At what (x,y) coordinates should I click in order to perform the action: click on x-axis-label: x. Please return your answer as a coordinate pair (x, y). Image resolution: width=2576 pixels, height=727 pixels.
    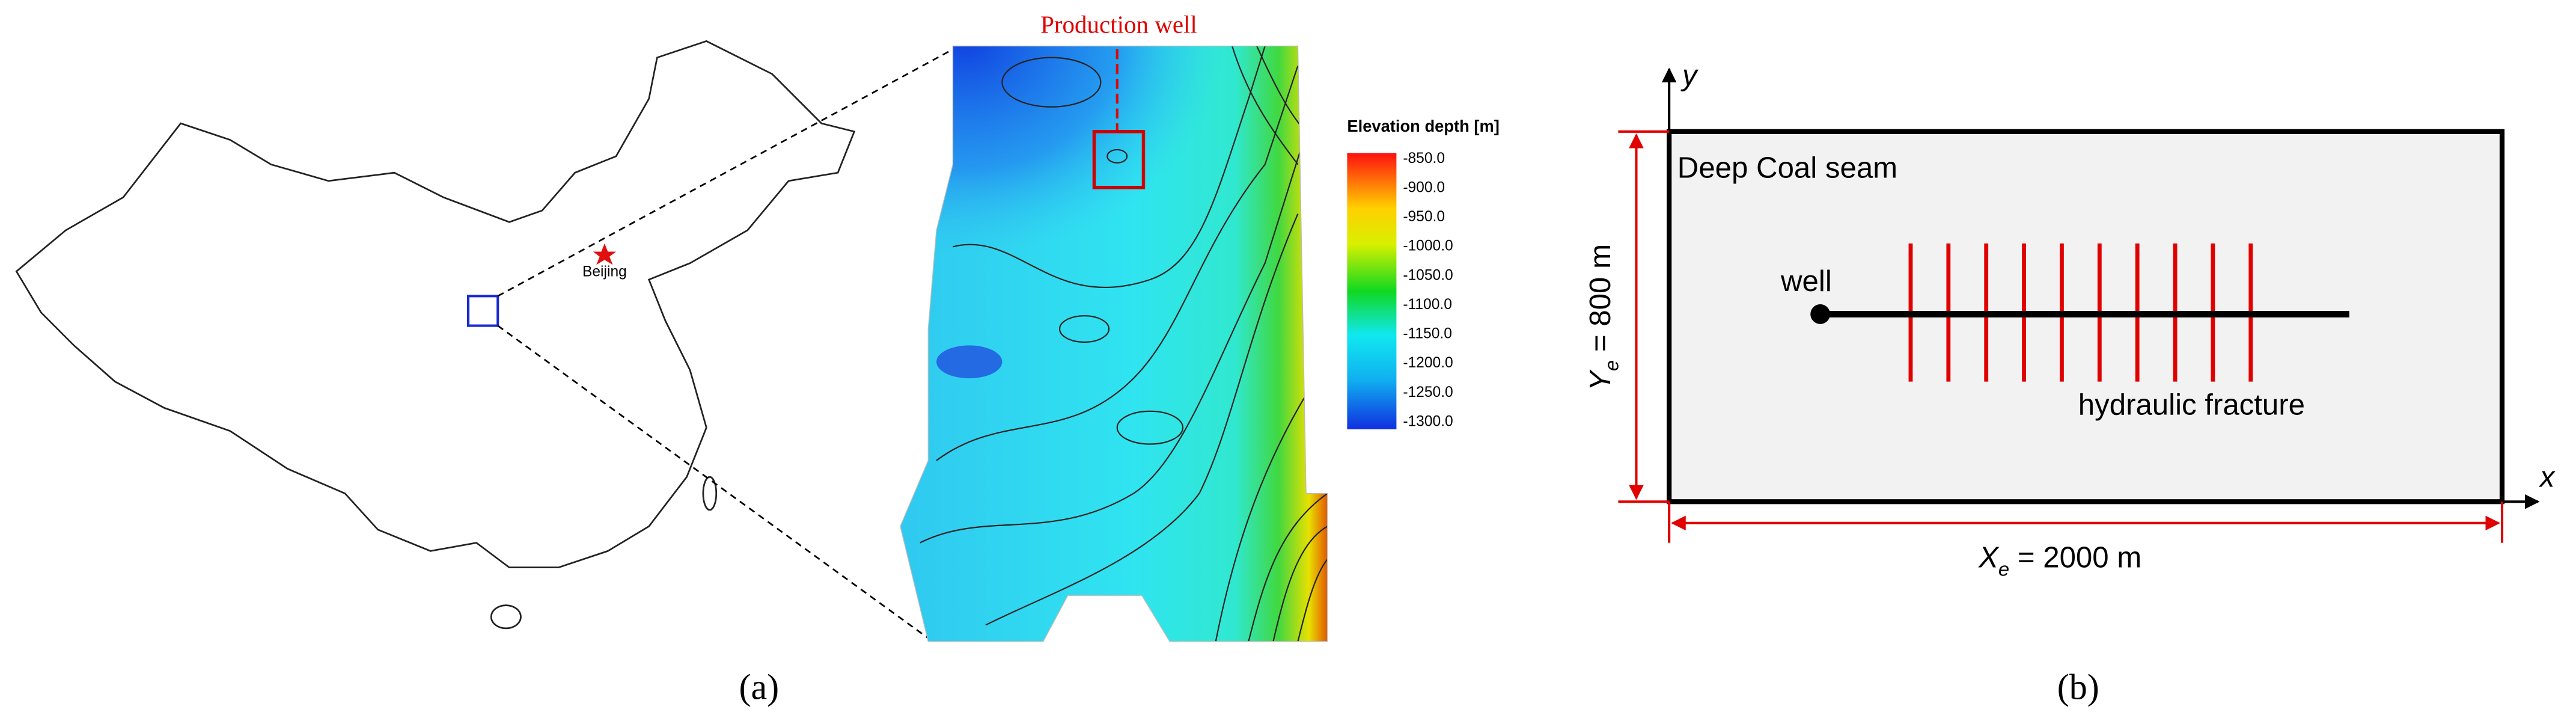
    Looking at the image, I should click on (2547, 478).